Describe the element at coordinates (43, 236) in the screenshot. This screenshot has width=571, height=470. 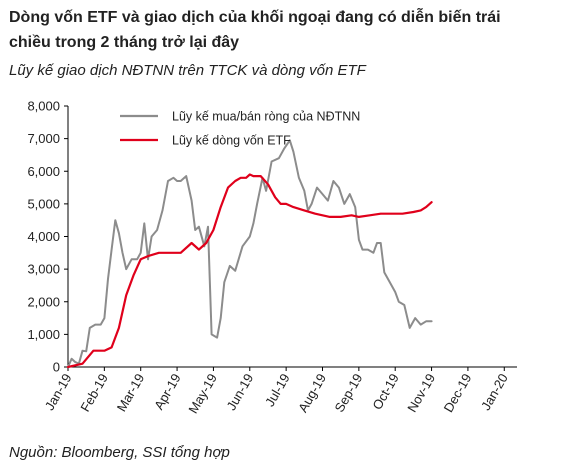
I see `y-tick-label: 4,000` at that location.